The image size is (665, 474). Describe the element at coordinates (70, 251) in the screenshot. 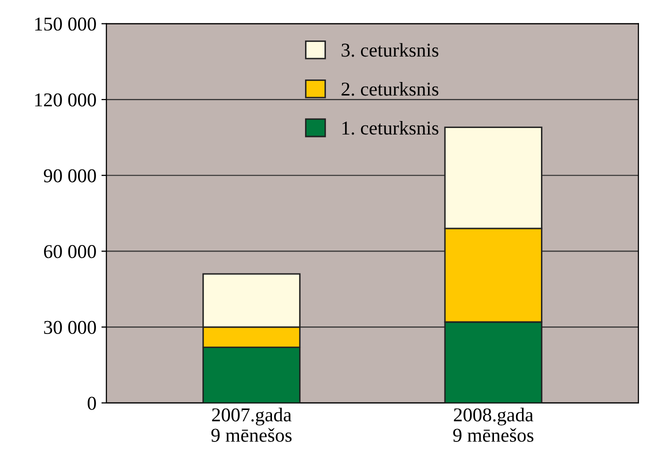

I see `y-tick-label: 60 000` at that location.